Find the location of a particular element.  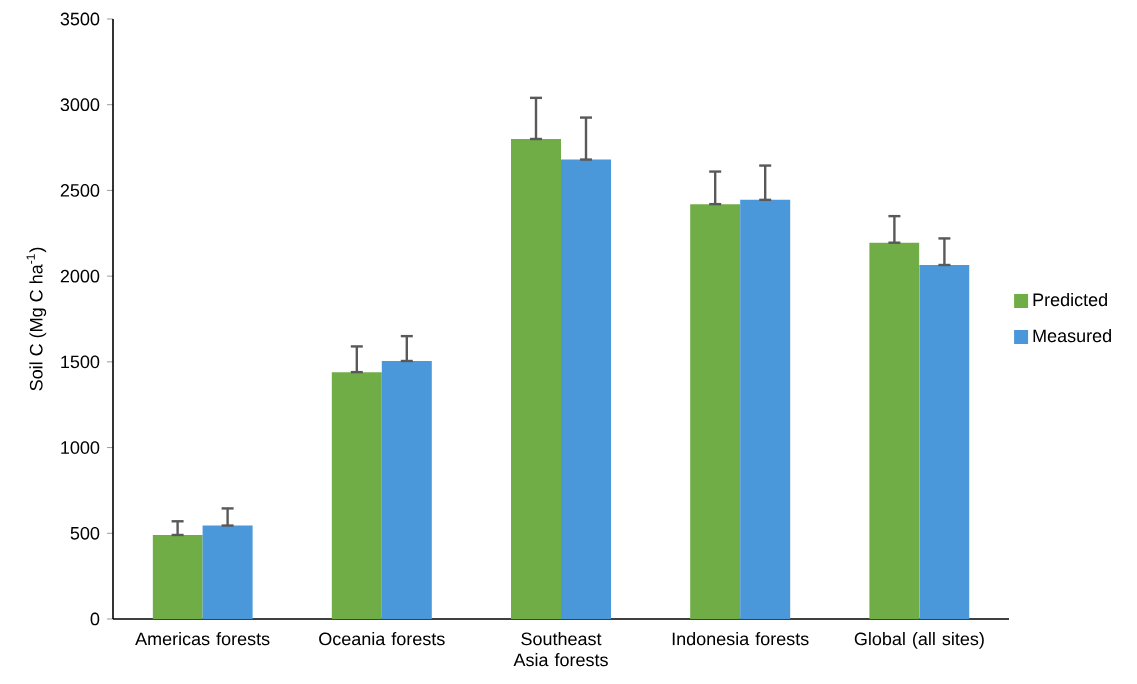

y-tick-label: 2000 is located at coordinates (80, 276).